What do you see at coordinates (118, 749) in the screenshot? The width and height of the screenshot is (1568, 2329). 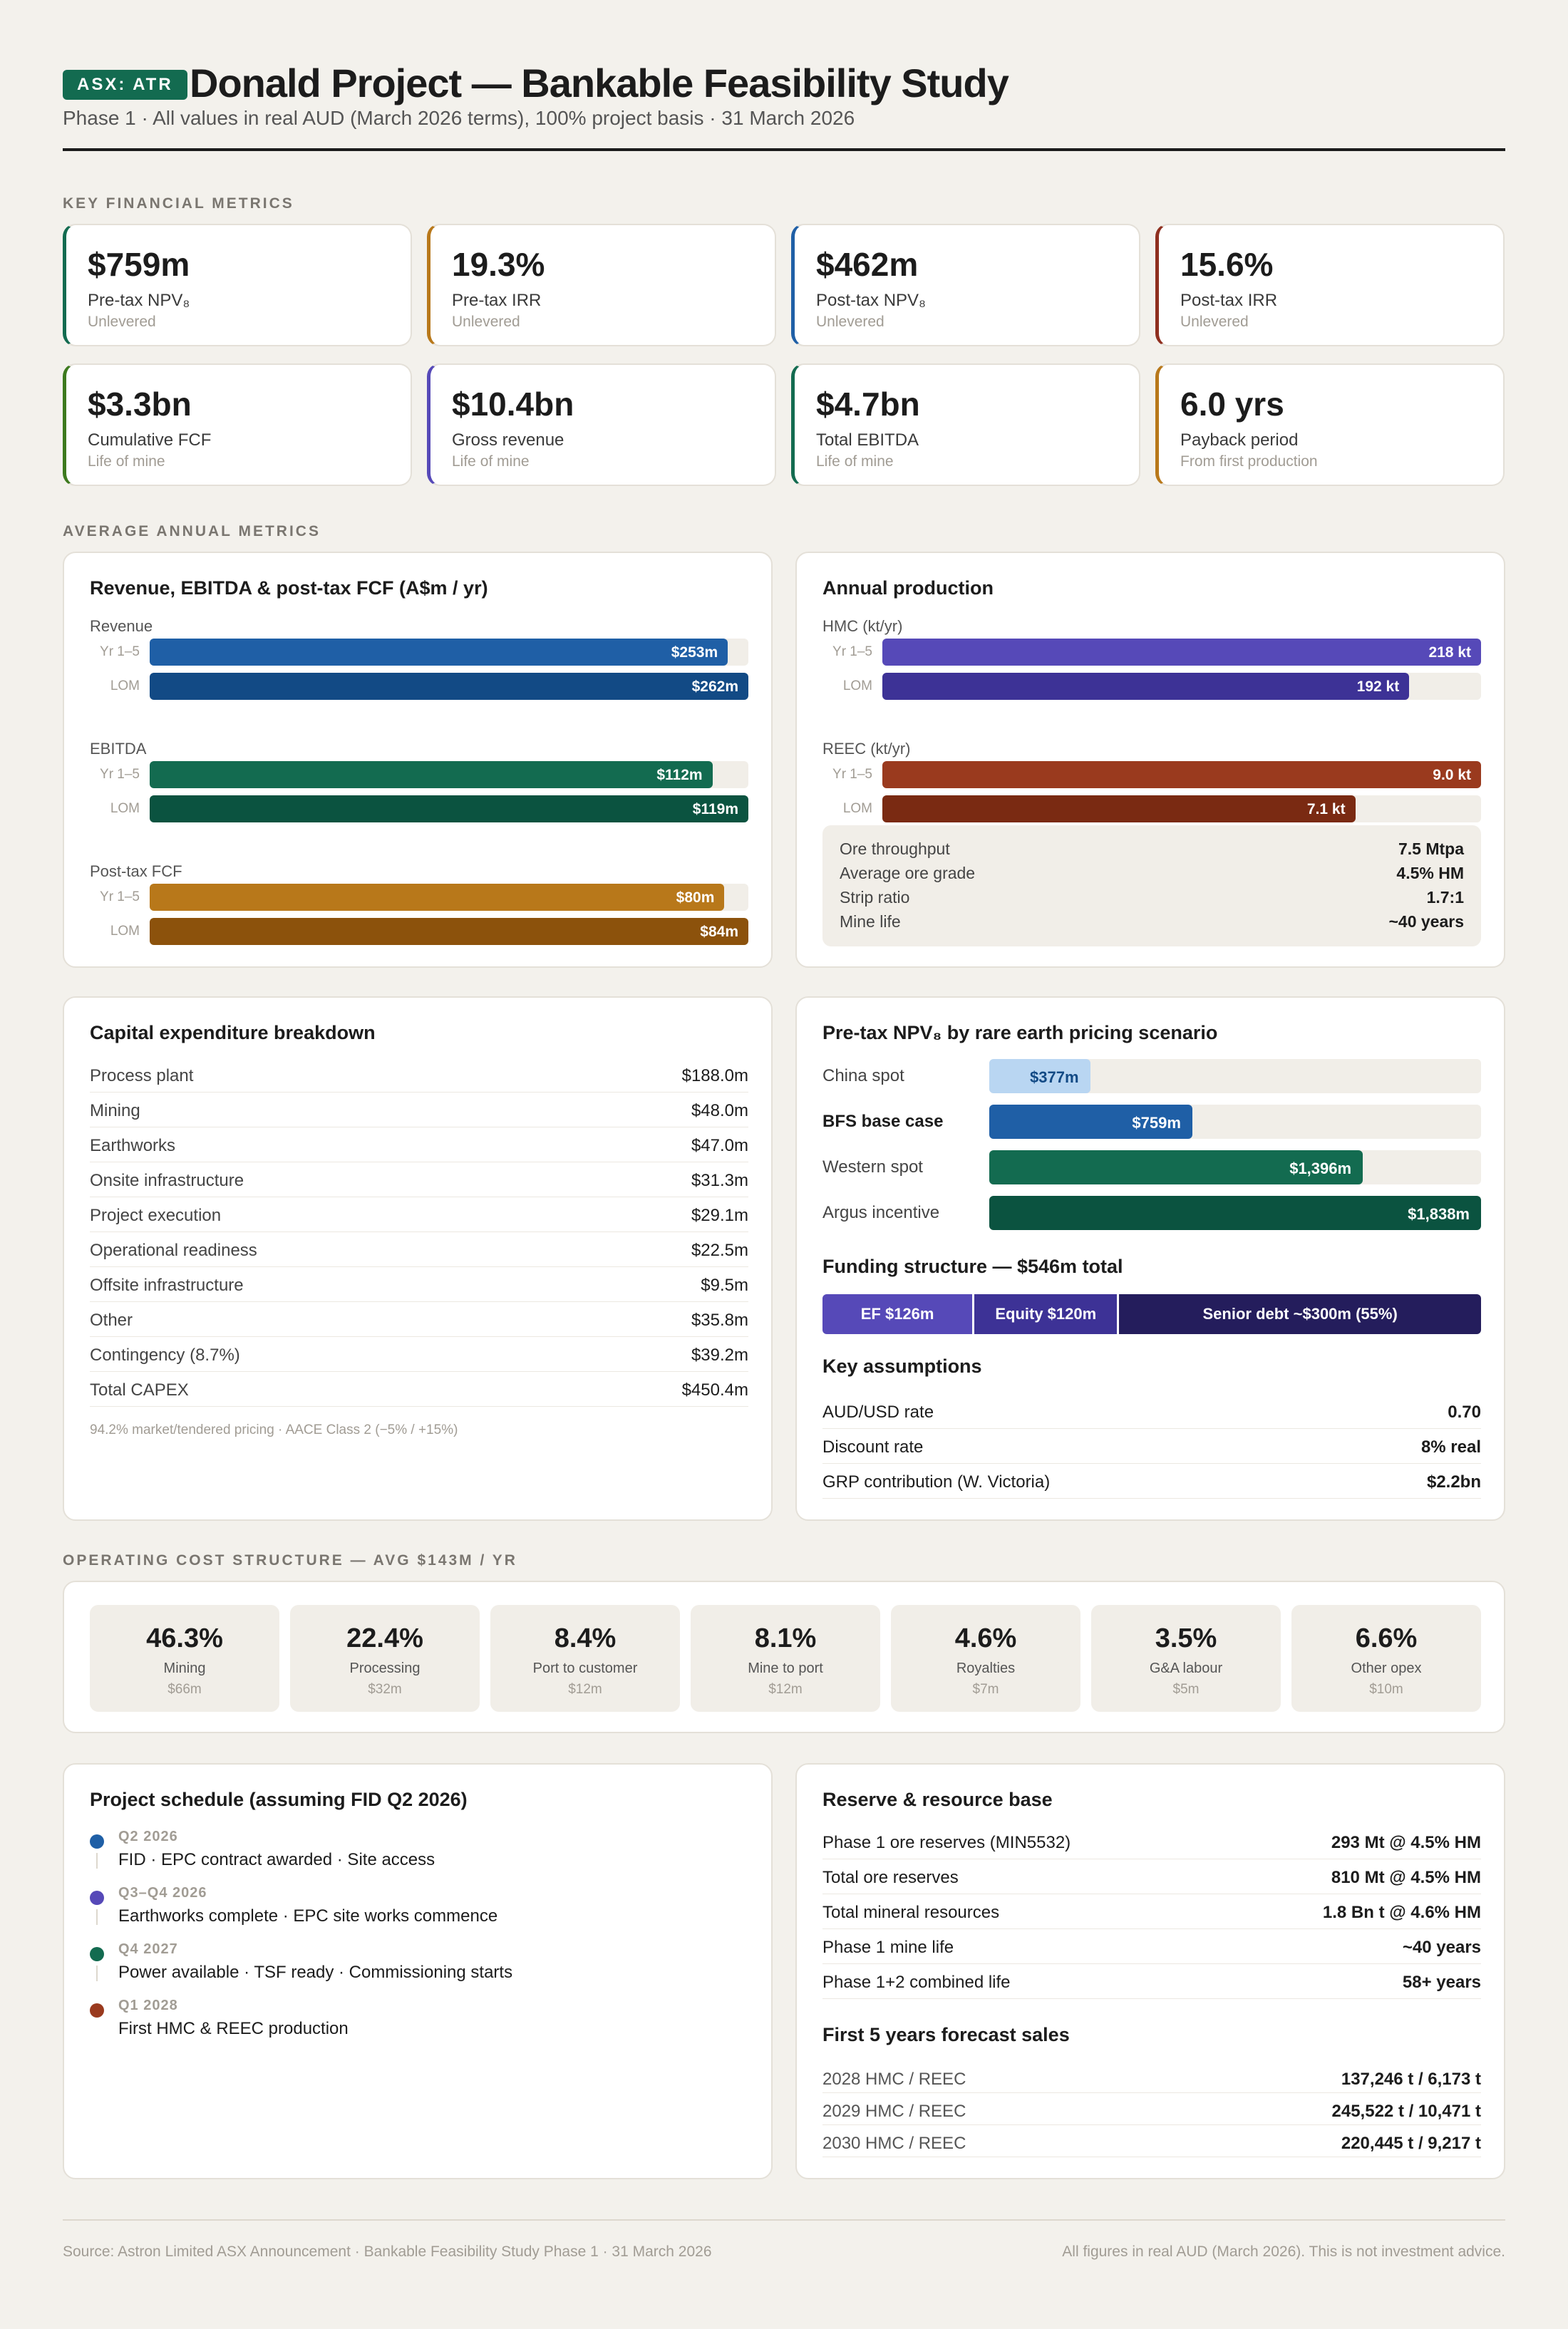 I see `bar-group-label: EBITDA` at bounding box center [118, 749].